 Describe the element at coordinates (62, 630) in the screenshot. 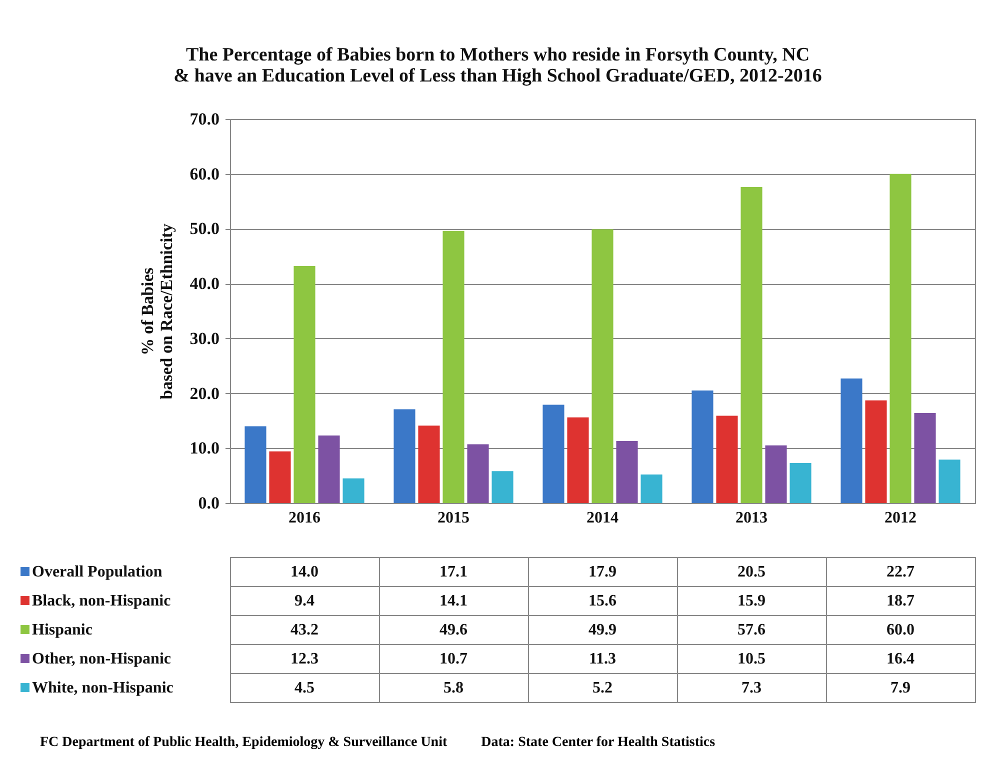

I see `legend-label: Hispanic` at that location.